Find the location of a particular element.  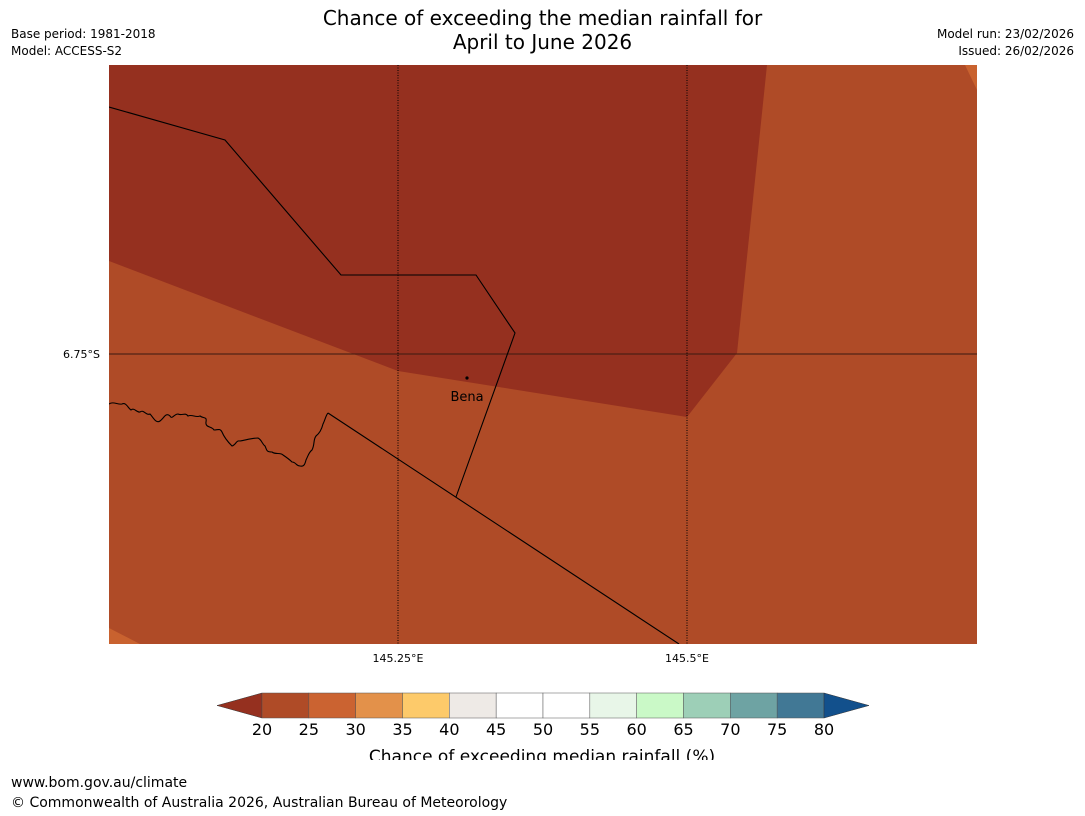

legend-tick-65: 65 is located at coordinates (683, 729).